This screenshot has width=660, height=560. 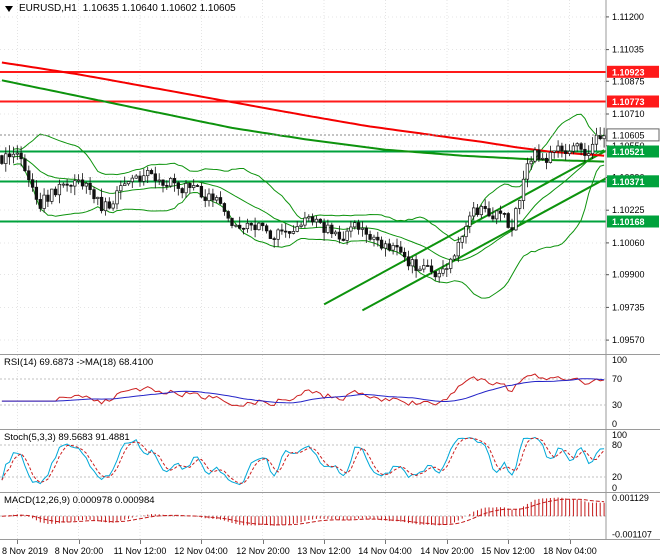 What do you see at coordinates (628, 275) in the screenshot?
I see `price-tick-label: 1.09900` at bounding box center [628, 275].